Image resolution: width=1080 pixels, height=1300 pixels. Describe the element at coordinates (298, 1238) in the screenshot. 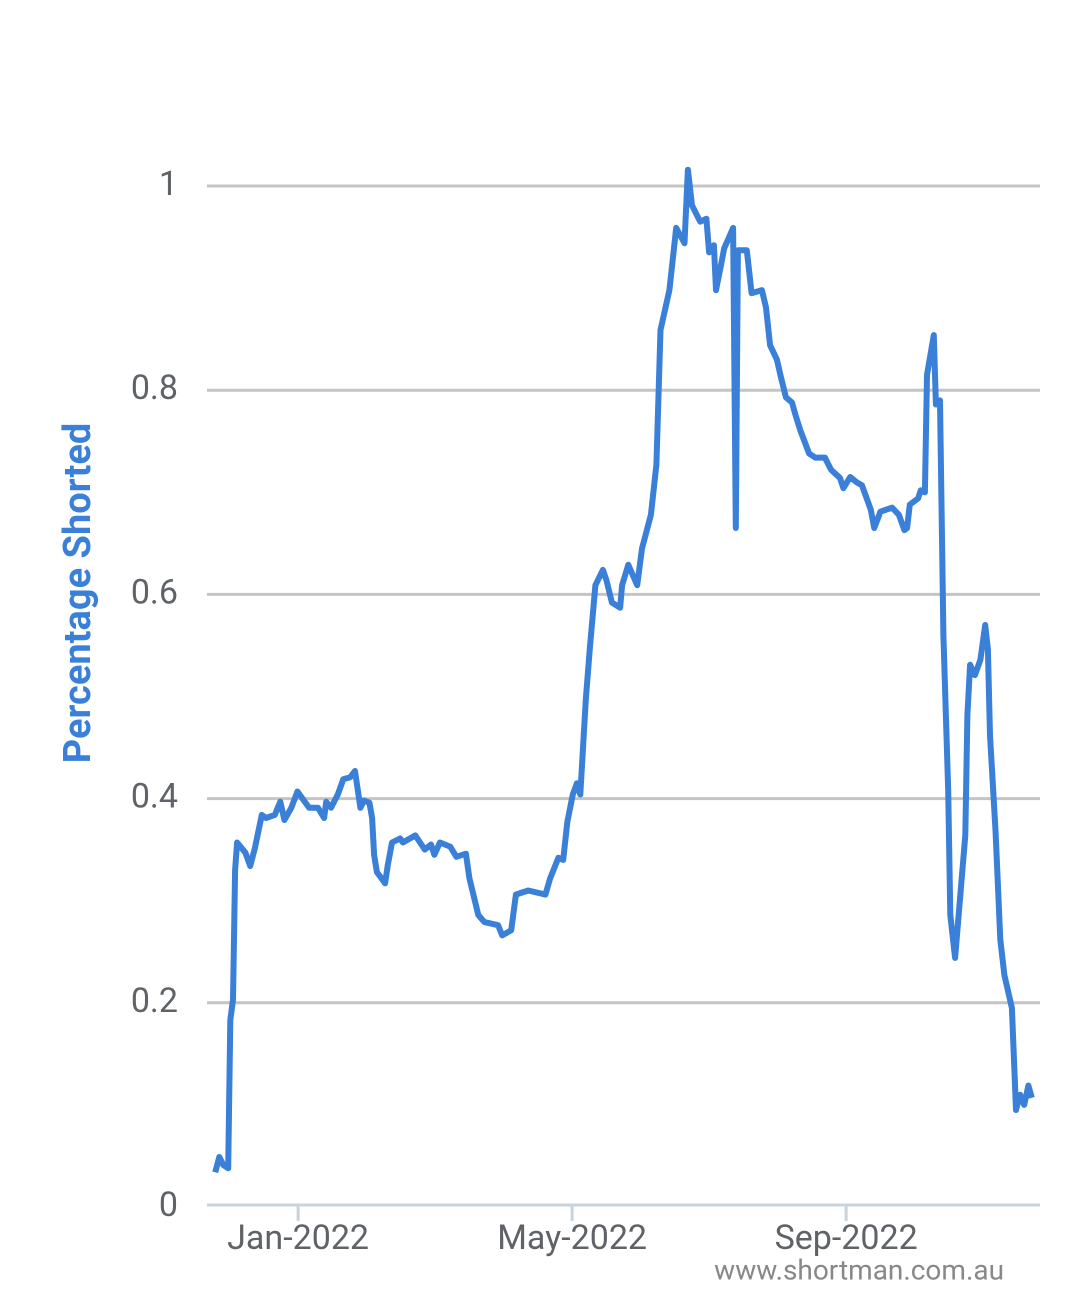

I see `x-tick-label: Jan-2022` at that location.